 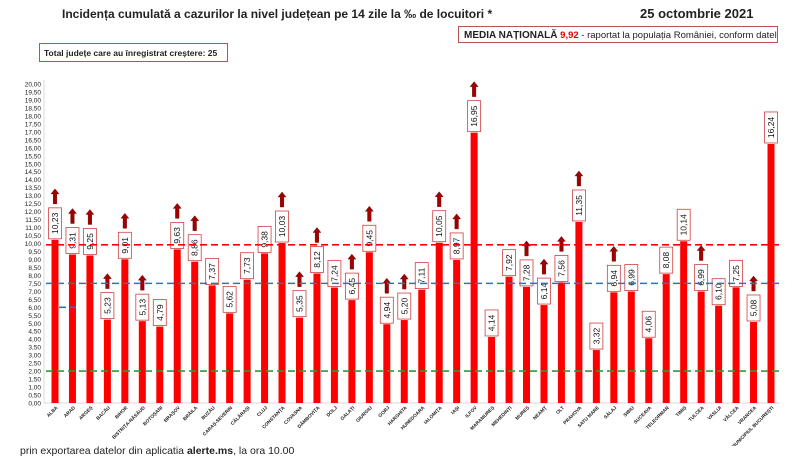 What do you see at coordinates (701, 277) in the screenshot?
I see `data-label: 6,99` at bounding box center [701, 277].